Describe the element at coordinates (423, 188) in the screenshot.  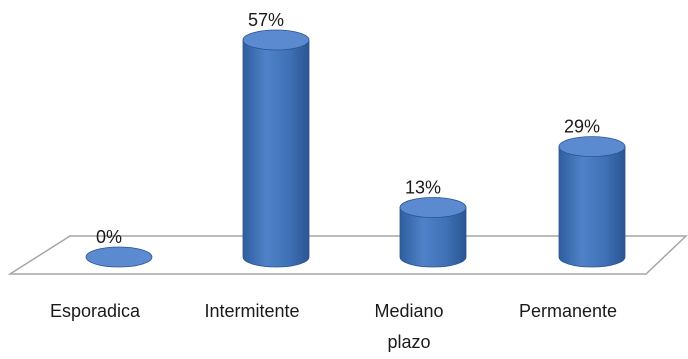
I see `data-label-2: 13%` at that location.